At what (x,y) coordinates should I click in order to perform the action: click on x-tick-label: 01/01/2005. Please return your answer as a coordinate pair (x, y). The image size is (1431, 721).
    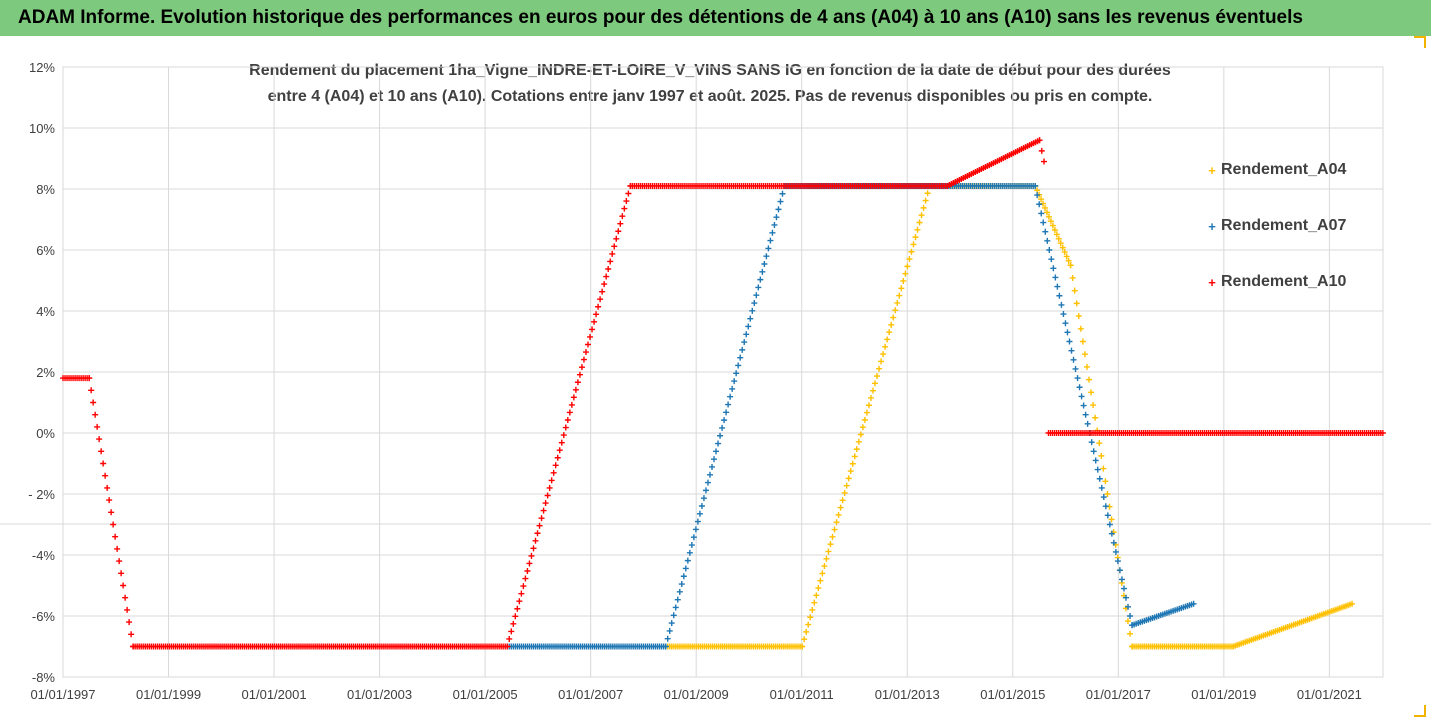
    Looking at the image, I should click on (485, 694).